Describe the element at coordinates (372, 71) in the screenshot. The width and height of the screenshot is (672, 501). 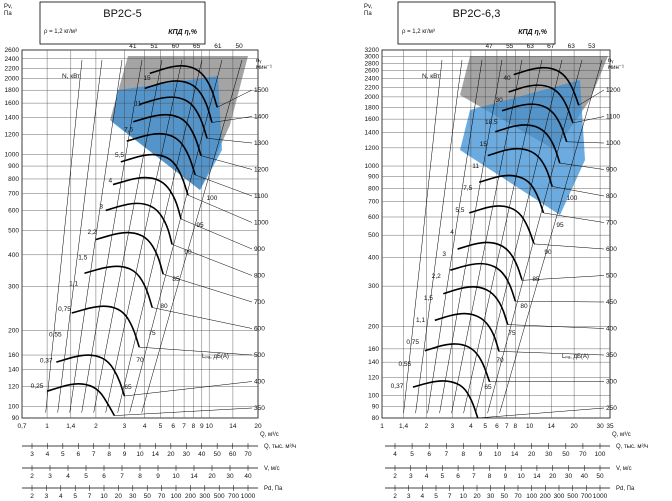
I see `y-tick-label: 2600` at that location.